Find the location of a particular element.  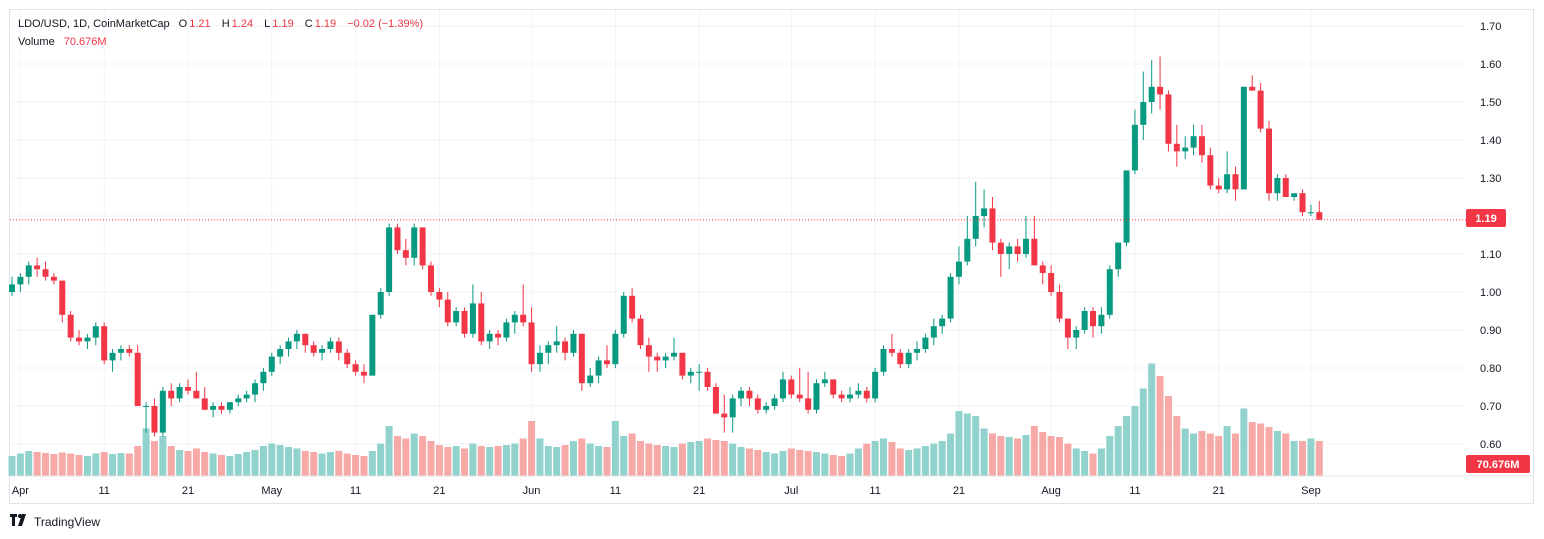

last-price-tag-text: 1.19 is located at coordinates (1485, 219).